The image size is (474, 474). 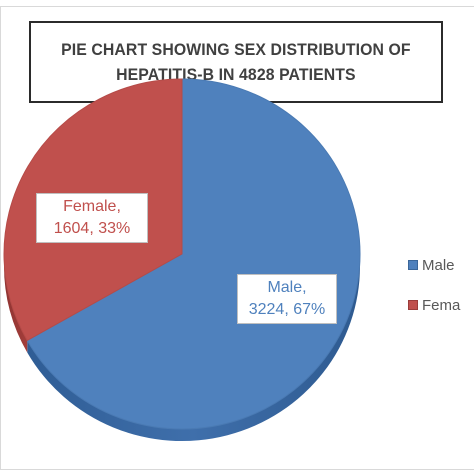 I want to click on slice-label-female: Female, 1604, 33%, so click(x=92, y=218).